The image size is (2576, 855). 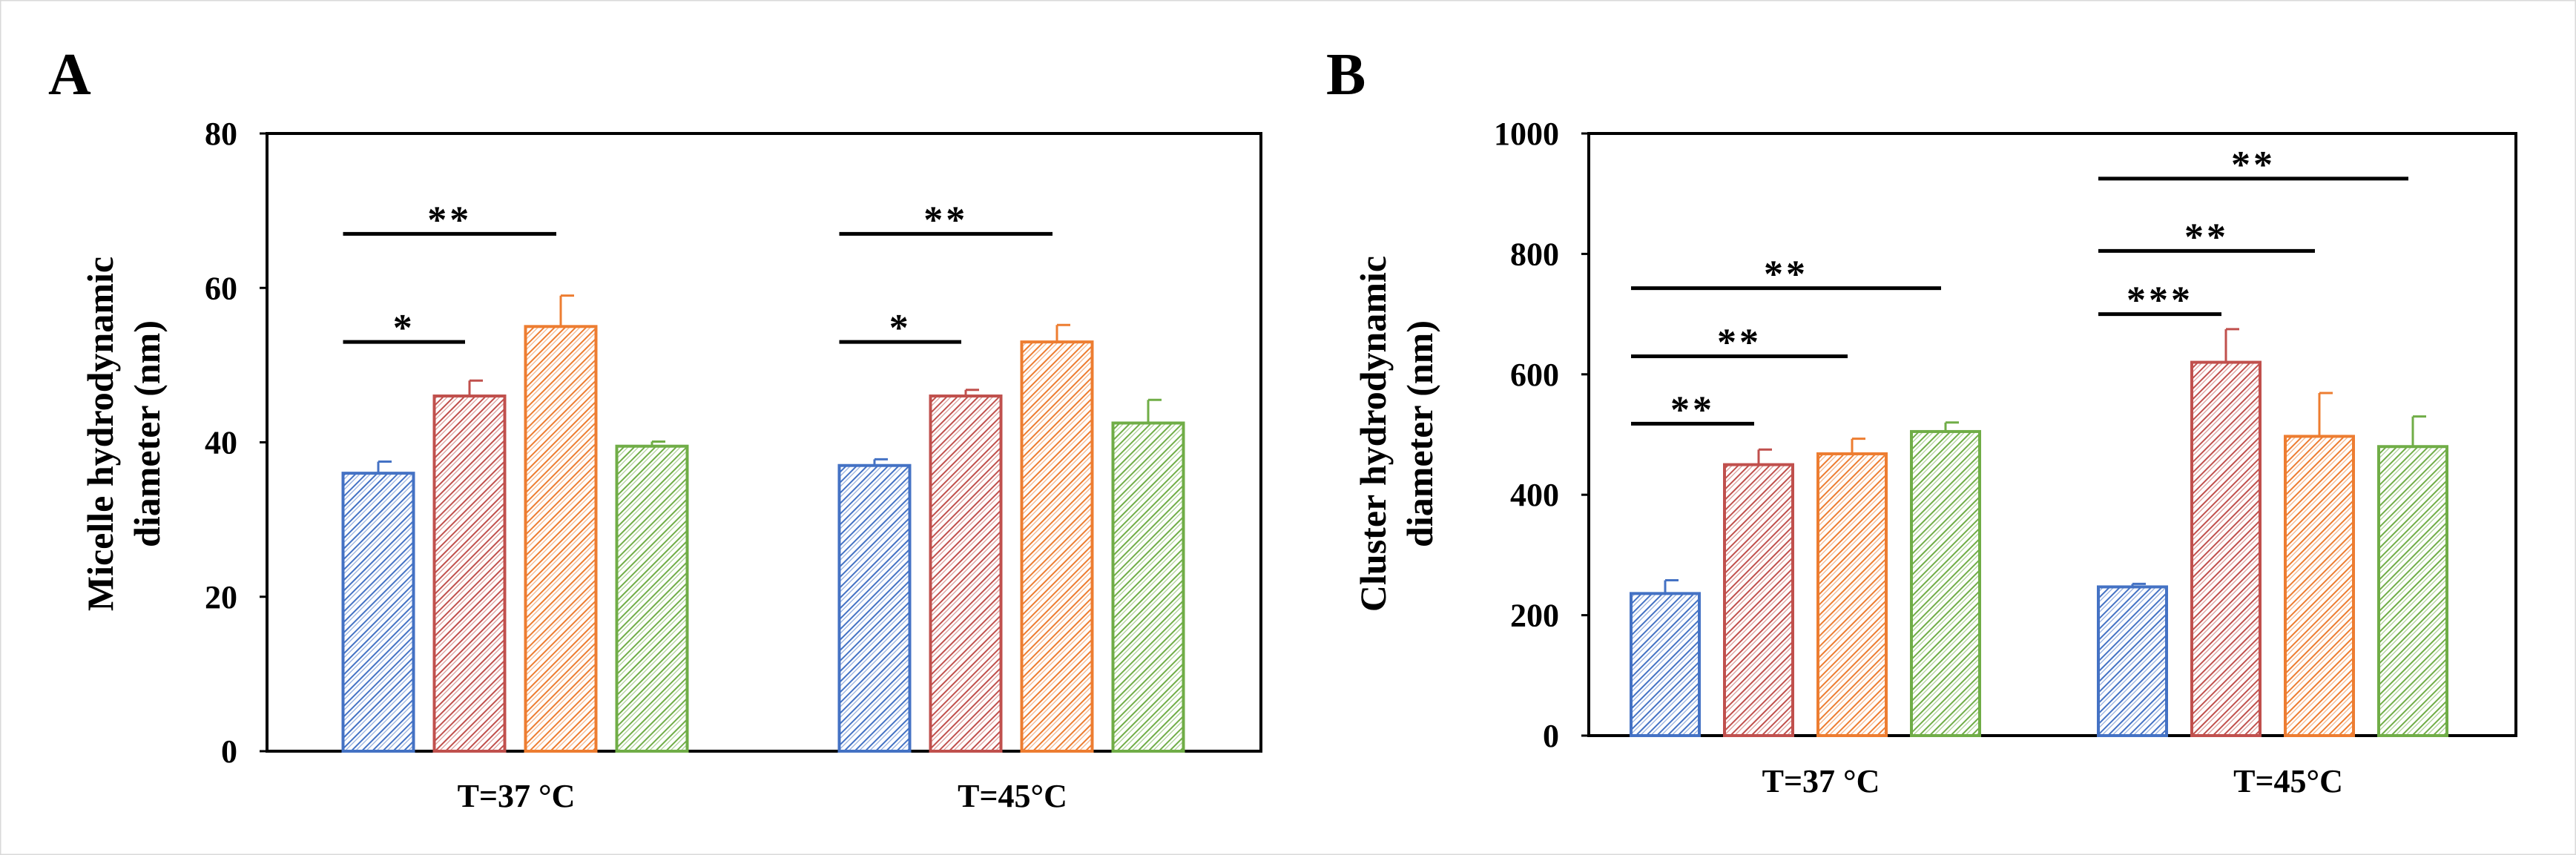 What do you see at coordinates (221, 288) in the screenshot?
I see `panel-a-y-tick-label: 60` at bounding box center [221, 288].